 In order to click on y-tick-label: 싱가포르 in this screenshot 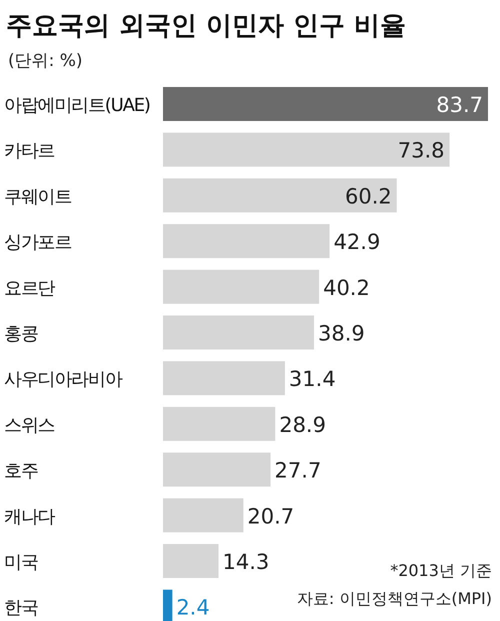, I will do `click(38, 243)`.